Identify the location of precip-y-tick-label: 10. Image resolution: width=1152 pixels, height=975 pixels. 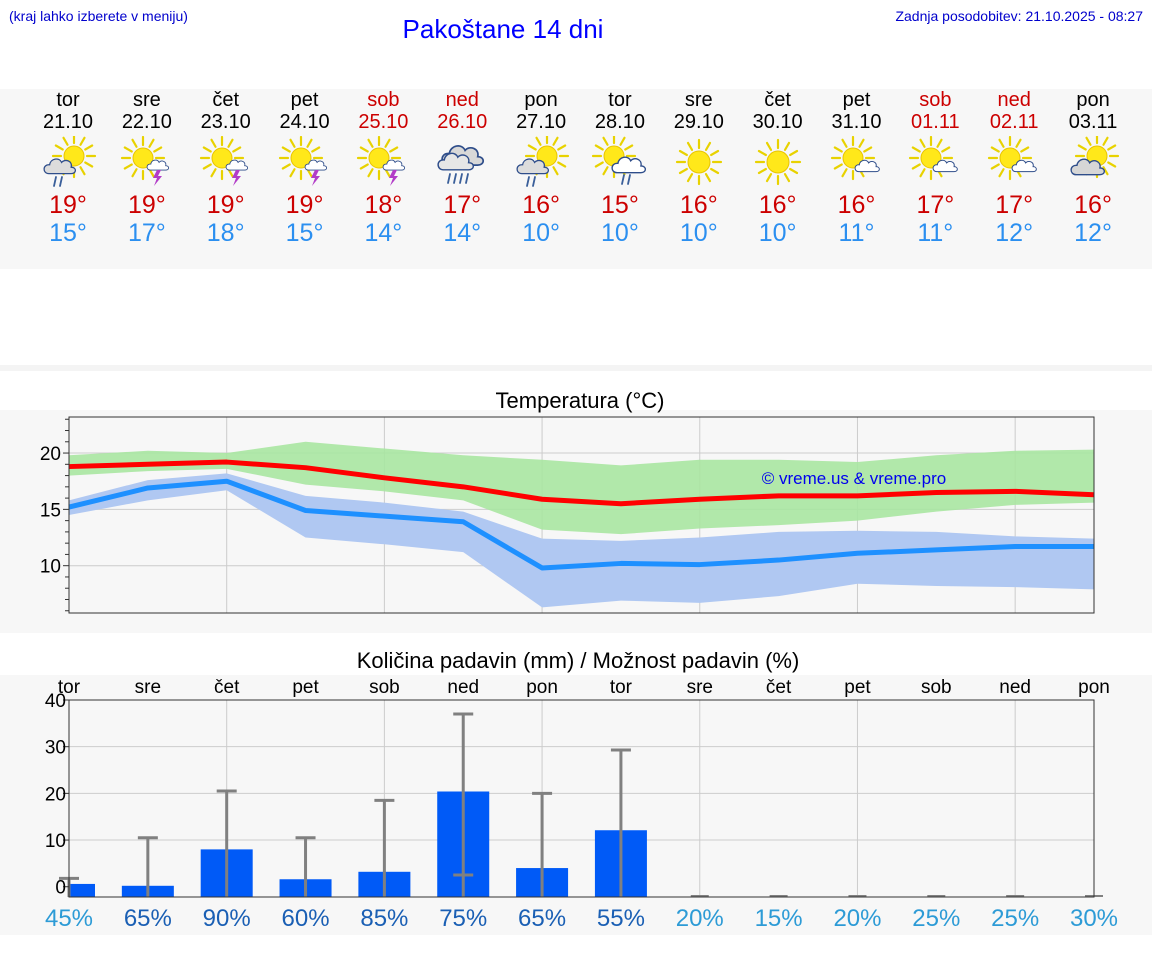
(55, 841).